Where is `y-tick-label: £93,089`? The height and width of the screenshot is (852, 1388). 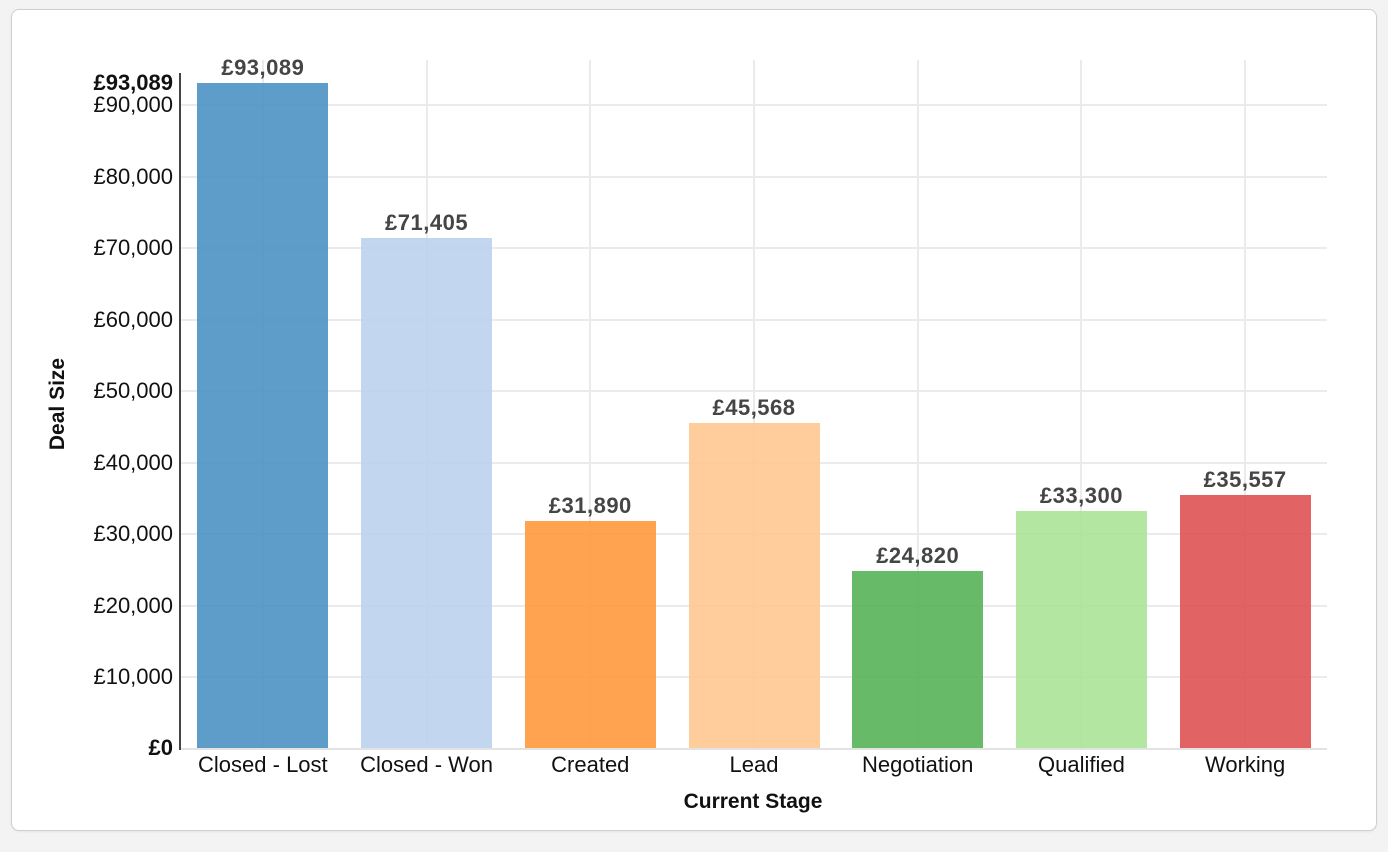
y-tick-label: £93,089 is located at coordinates (133, 82).